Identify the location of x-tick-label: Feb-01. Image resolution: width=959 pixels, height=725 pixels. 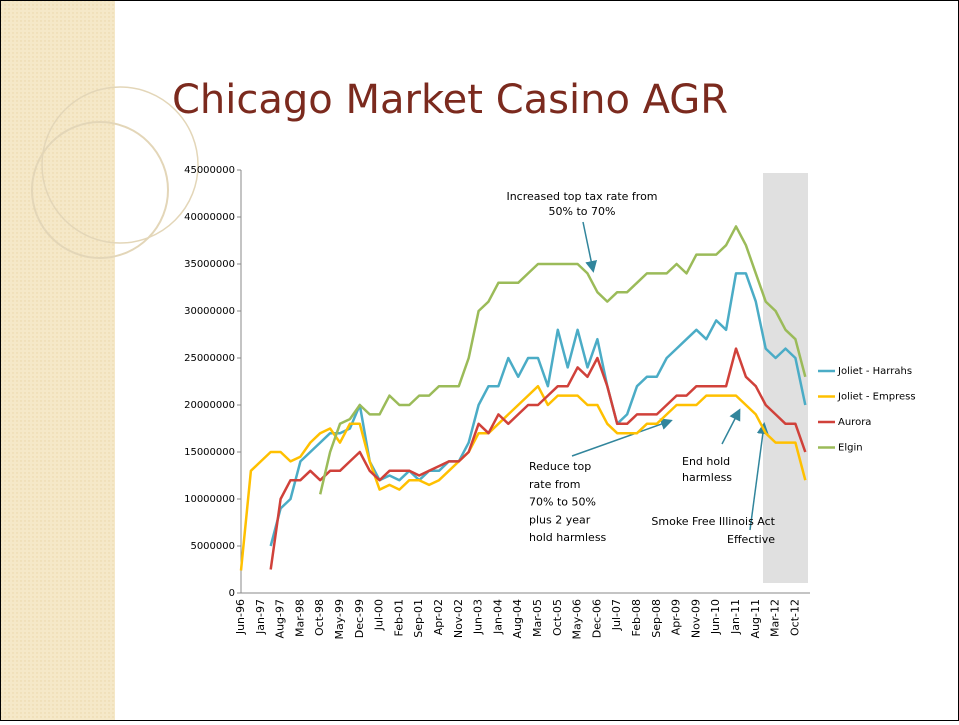
(398, 617).